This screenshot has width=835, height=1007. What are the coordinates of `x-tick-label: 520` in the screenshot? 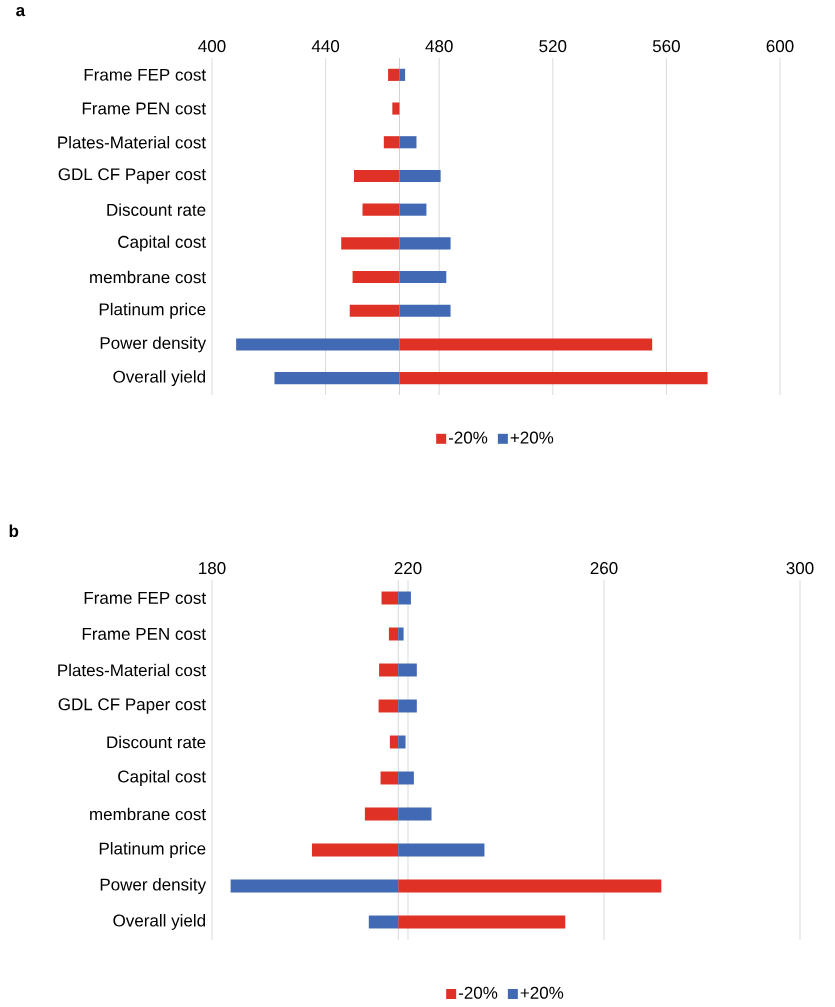 It's located at (553, 46).